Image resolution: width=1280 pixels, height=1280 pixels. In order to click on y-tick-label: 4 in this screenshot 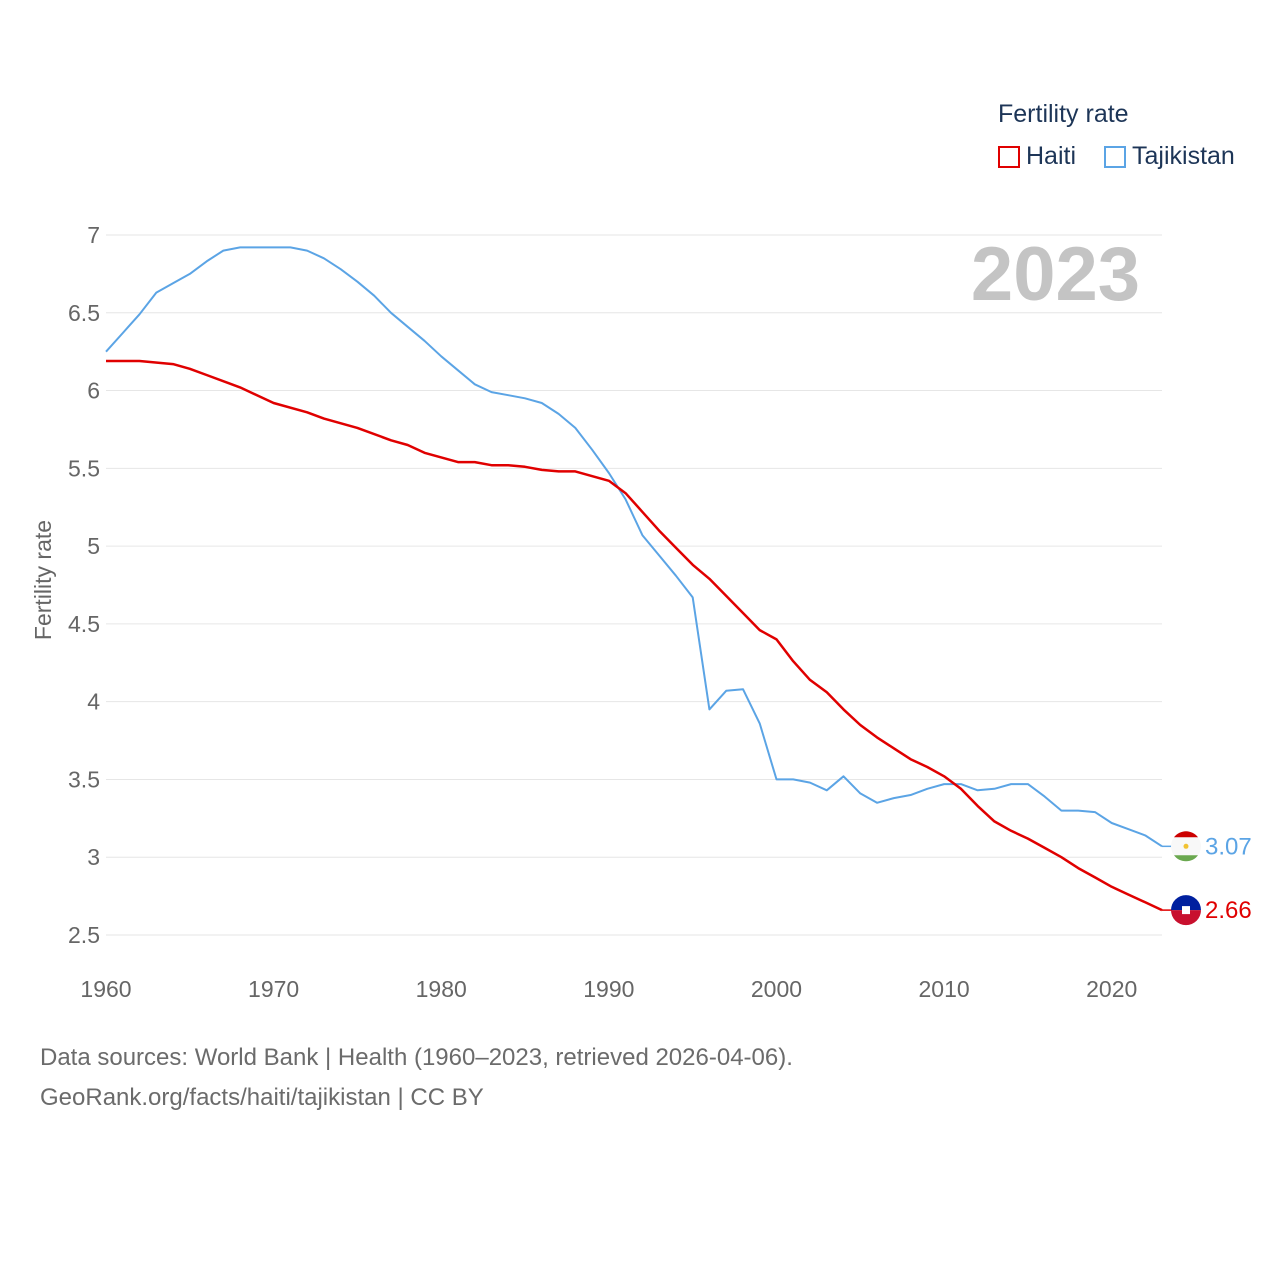, I will do `click(93, 702)`.